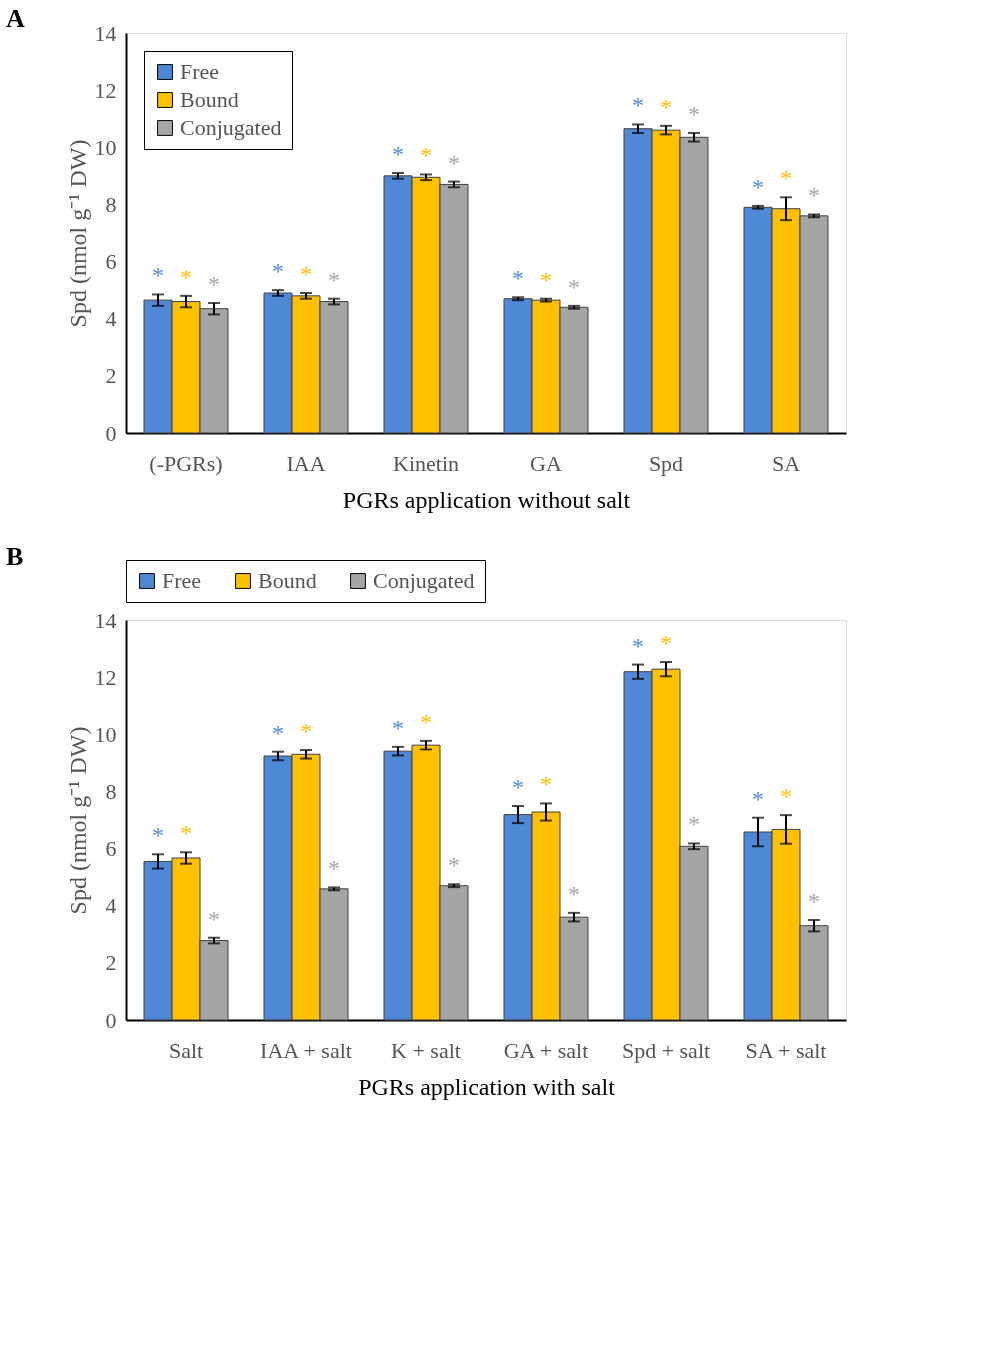 This screenshot has height=1360, width=998. I want to click on x-tick-label: Spd, so click(666, 463).